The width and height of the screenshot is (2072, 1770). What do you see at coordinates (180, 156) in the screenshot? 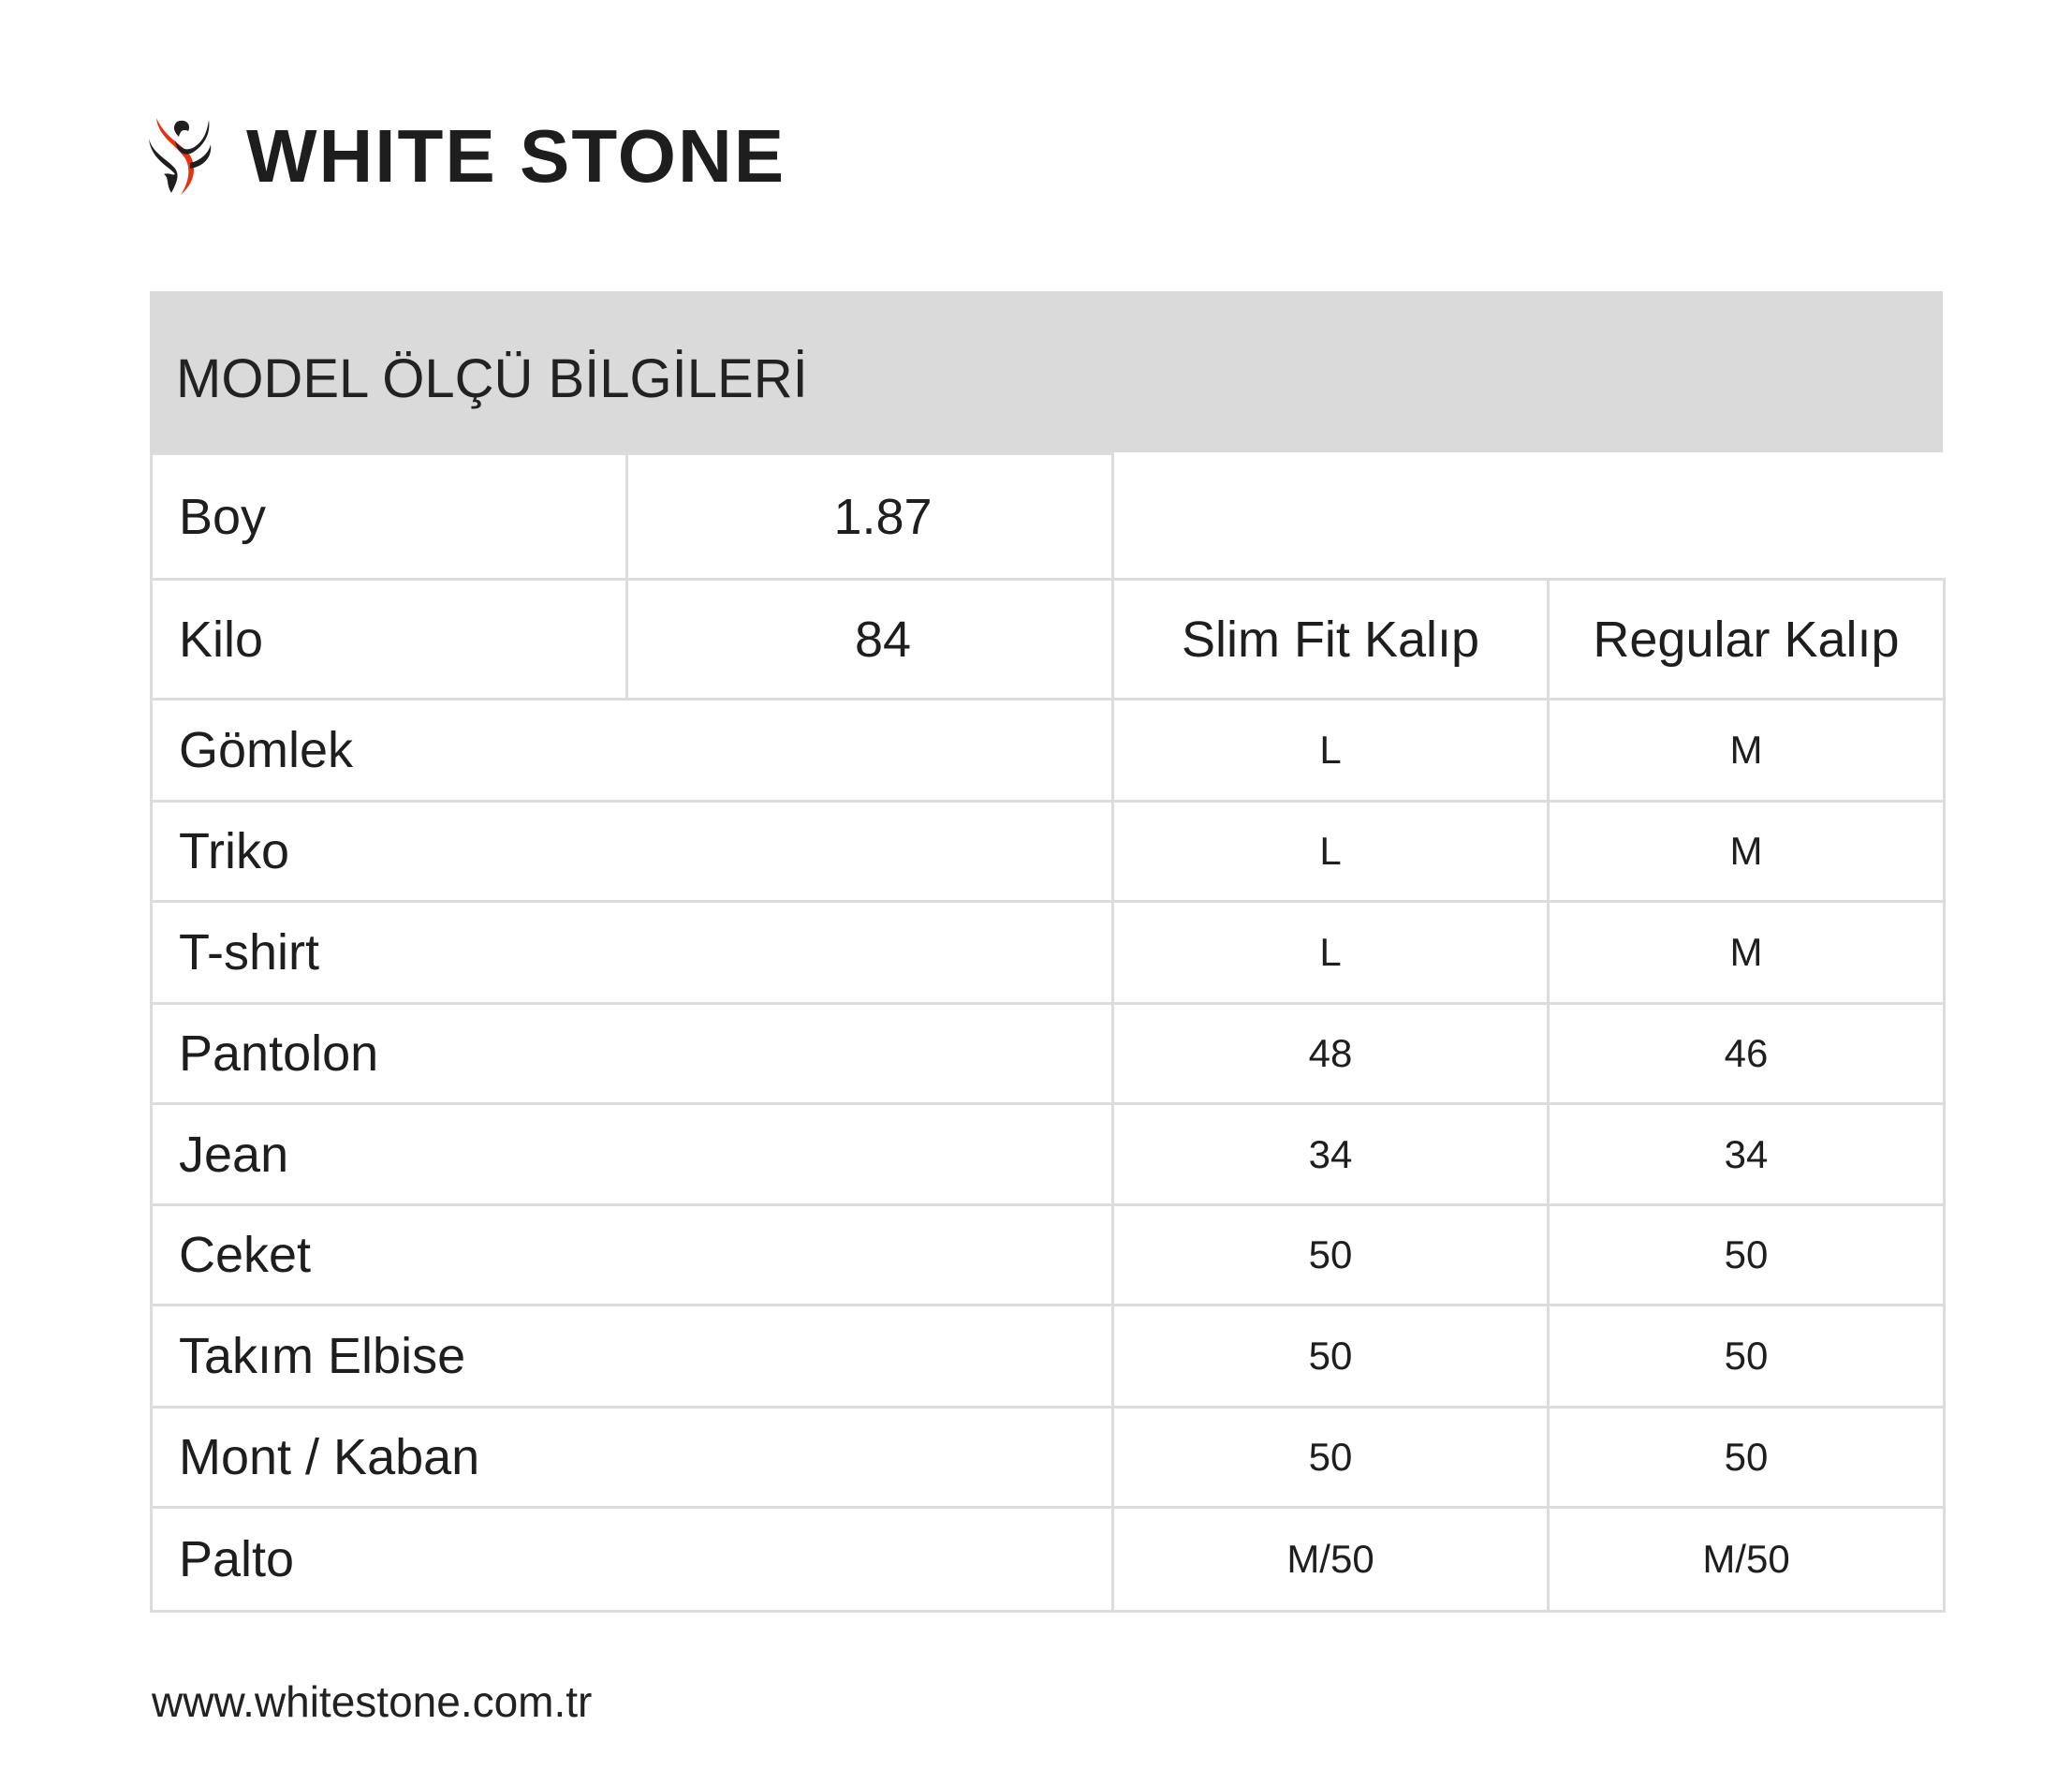
I see `phoenix-logo-icon` at bounding box center [180, 156].